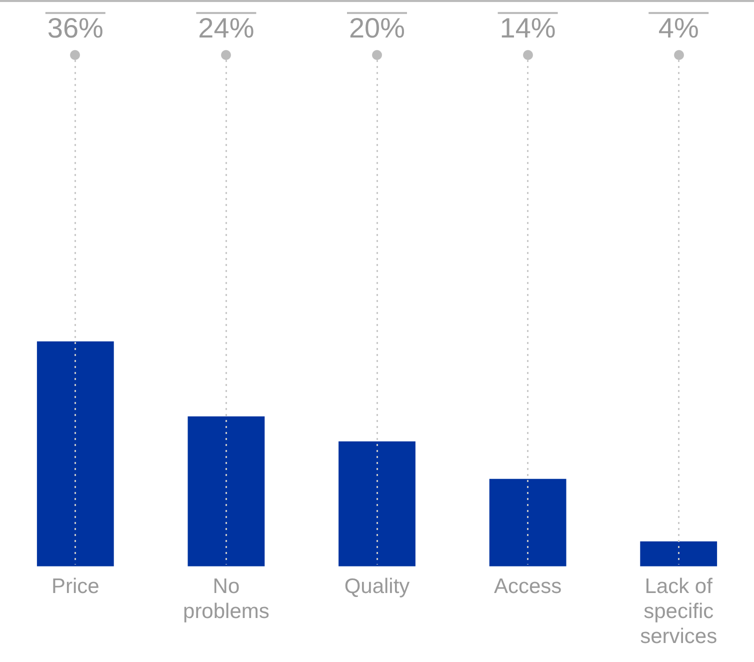 Image resolution: width=754 pixels, height=662 pixels. I want to click on data-label: 24%, so click(226, 28).